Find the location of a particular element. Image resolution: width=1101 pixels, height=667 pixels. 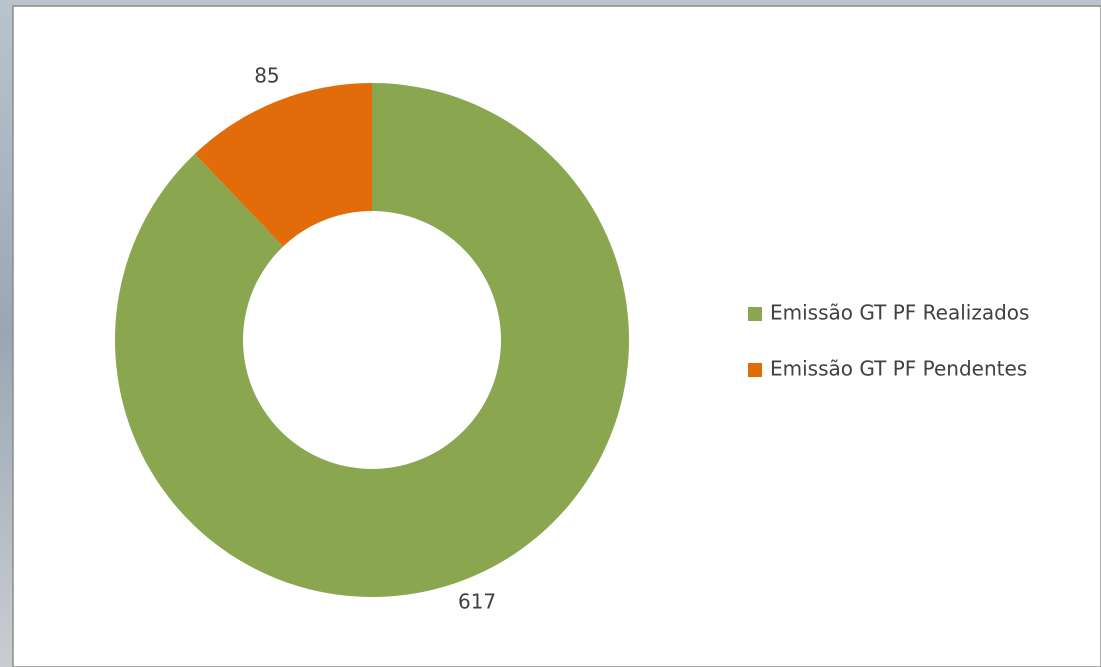

data-label: 85 is located at coordinates (266, 76).